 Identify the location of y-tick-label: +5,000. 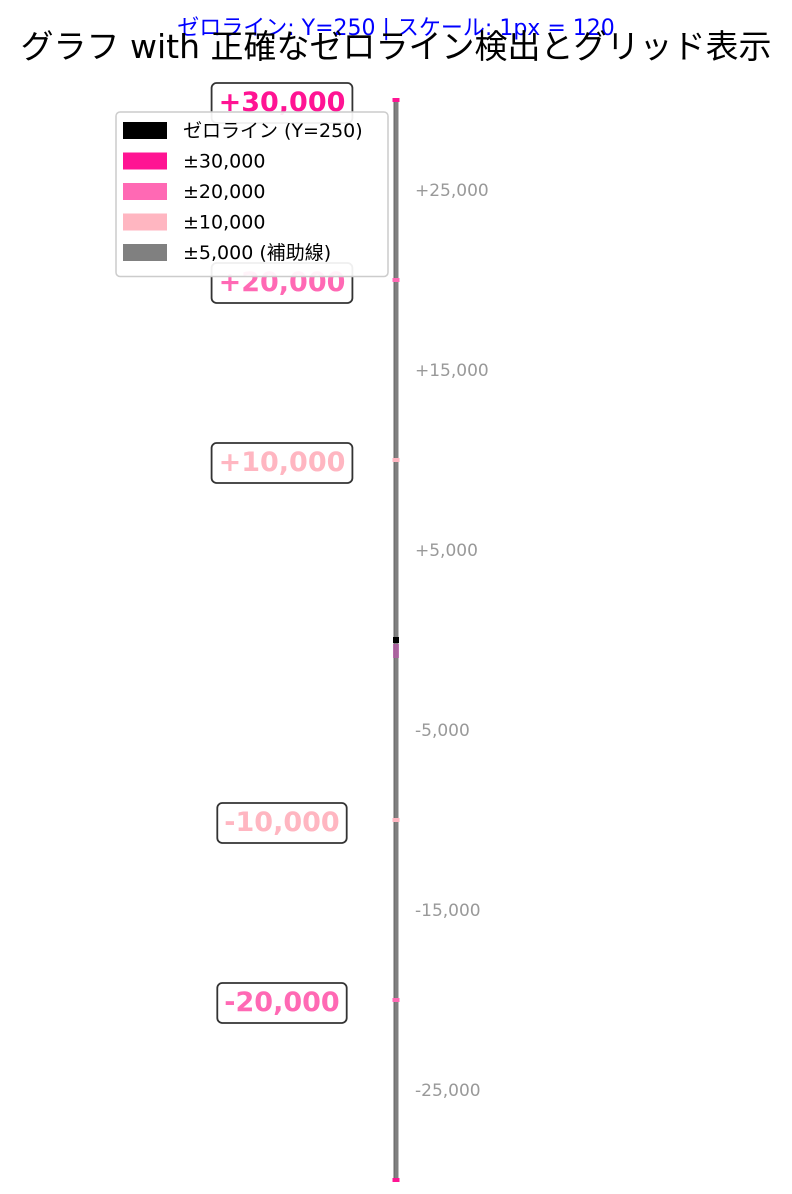
(446, 551).